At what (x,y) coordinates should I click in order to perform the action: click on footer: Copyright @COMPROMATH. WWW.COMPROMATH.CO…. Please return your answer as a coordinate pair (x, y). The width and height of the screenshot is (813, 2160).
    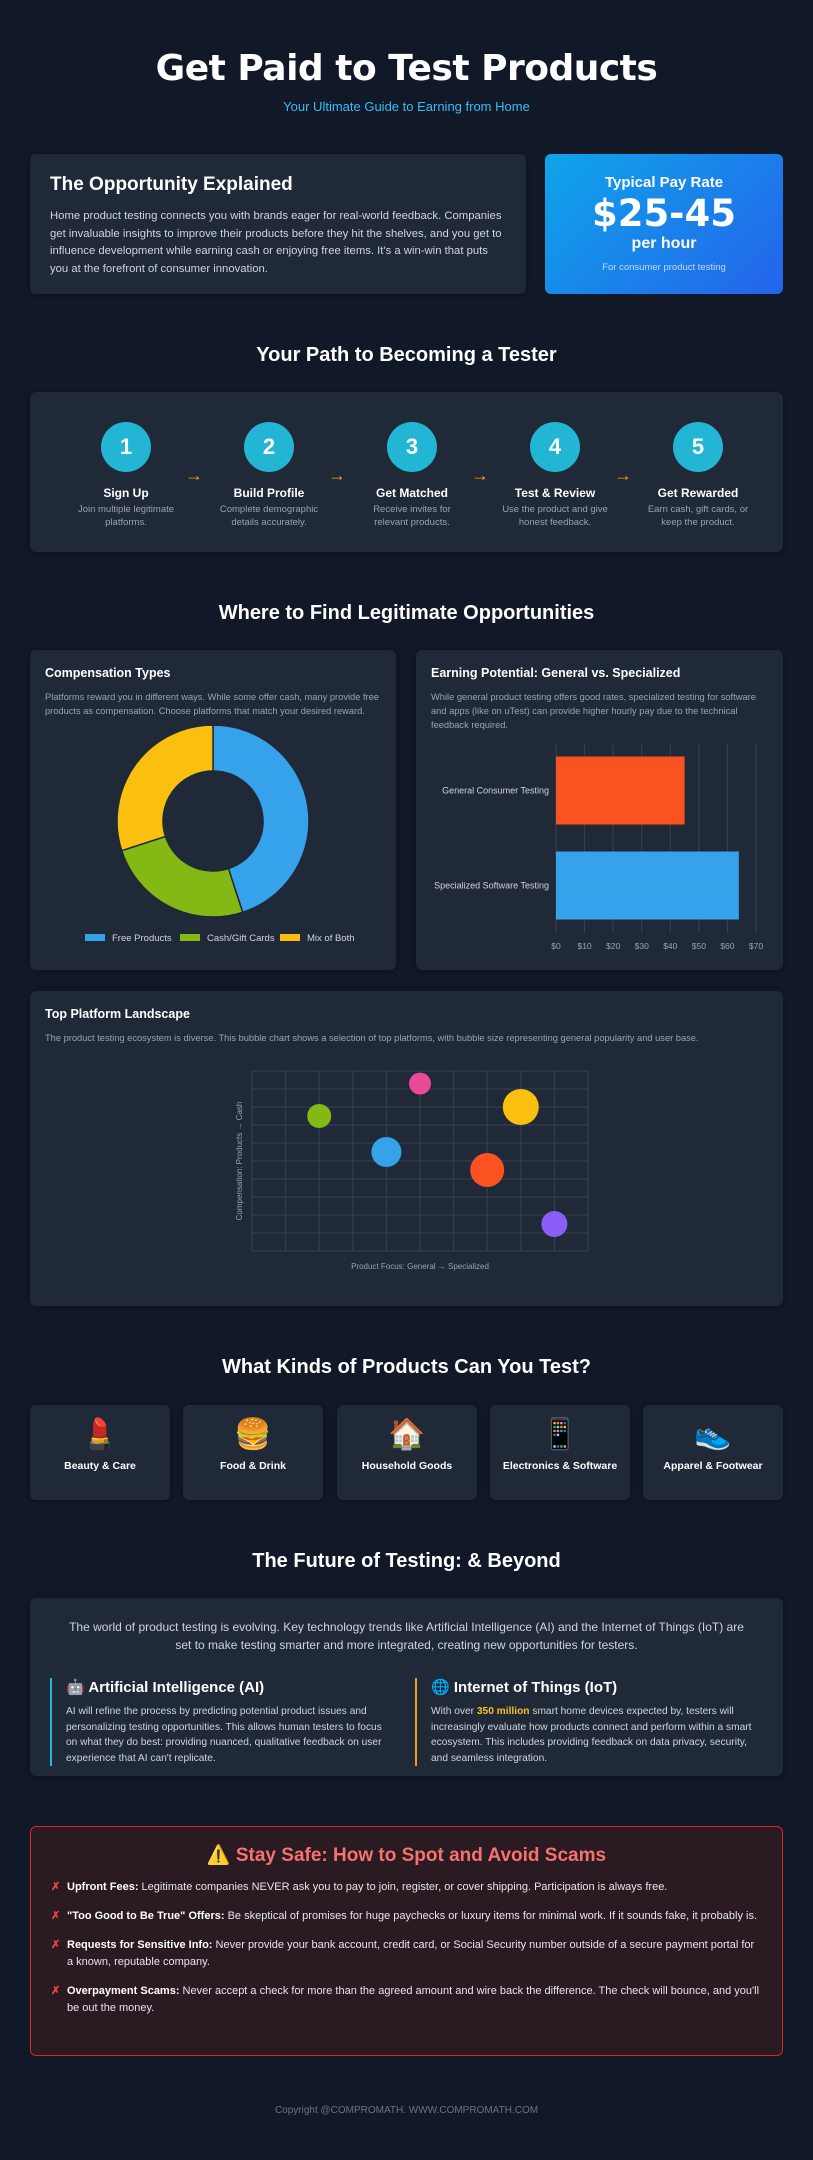
    Looking at the image, I should click on (406, 2110).